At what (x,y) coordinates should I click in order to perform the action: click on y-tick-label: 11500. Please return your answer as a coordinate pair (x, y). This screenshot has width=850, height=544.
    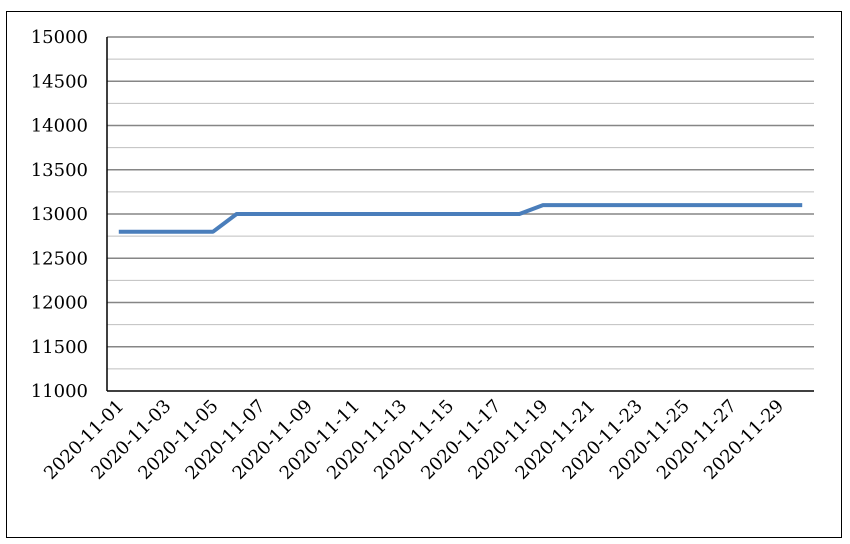
    Looking at the image, I should click on (59, 347).